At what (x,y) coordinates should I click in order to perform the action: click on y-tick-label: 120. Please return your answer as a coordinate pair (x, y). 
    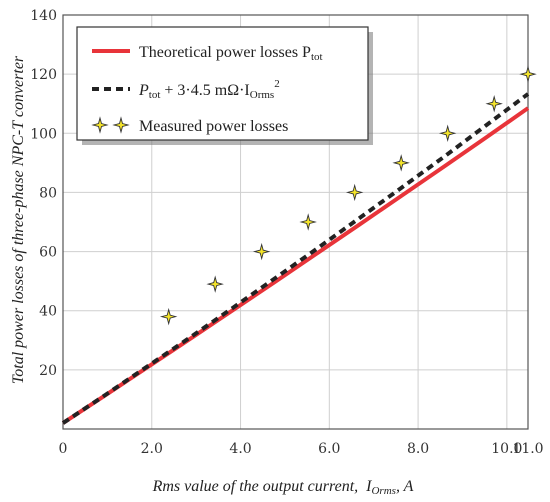
    Looking at the image, I should click on (43, 75).